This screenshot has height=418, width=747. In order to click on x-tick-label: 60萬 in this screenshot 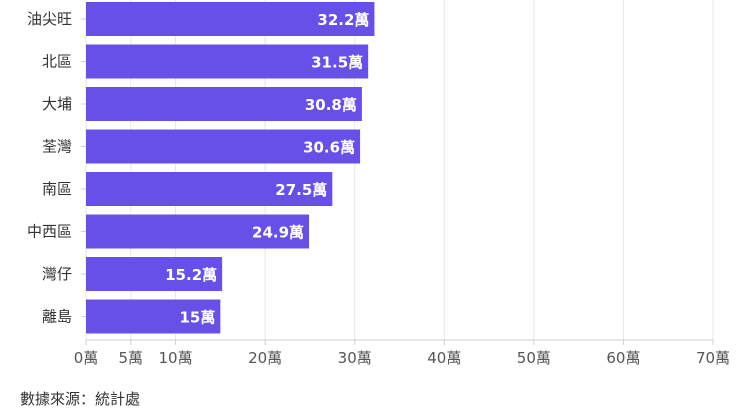, I will do `click(623, 358)`.